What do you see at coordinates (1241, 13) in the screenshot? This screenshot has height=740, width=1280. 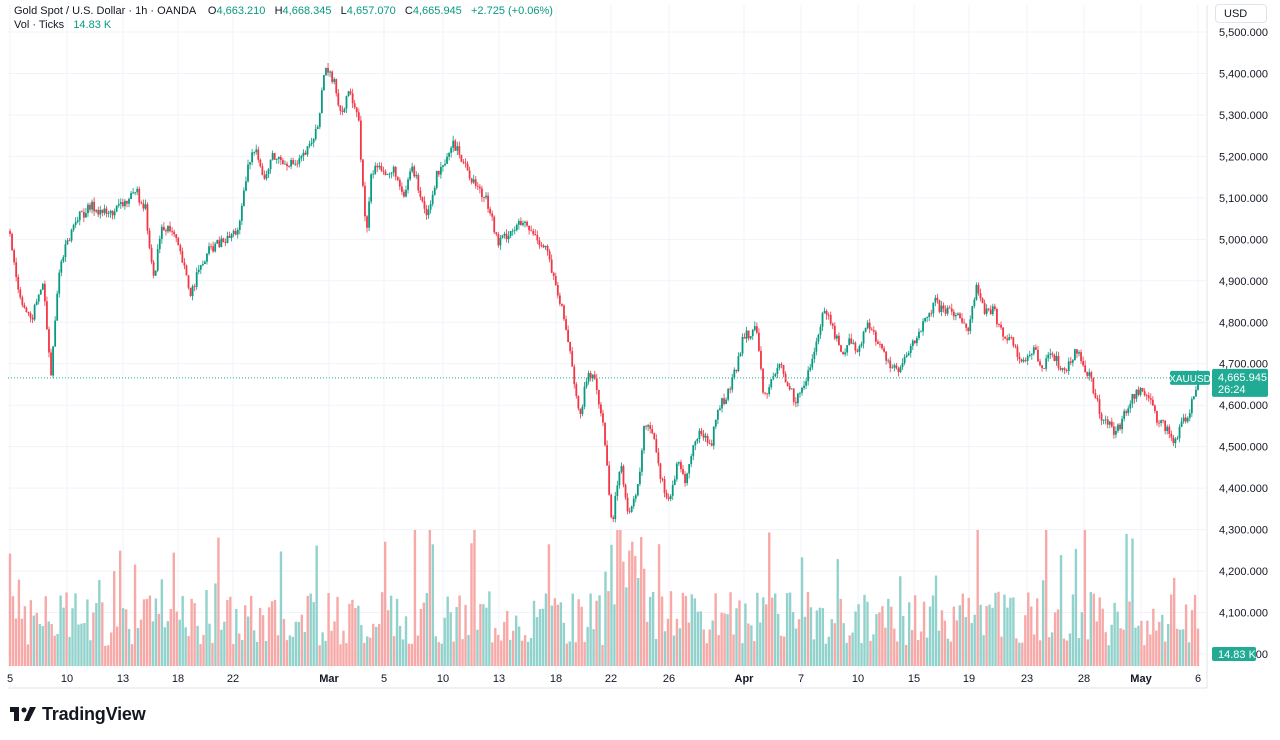 I see `currency-button: USD` at bounding box center [1241, 13].